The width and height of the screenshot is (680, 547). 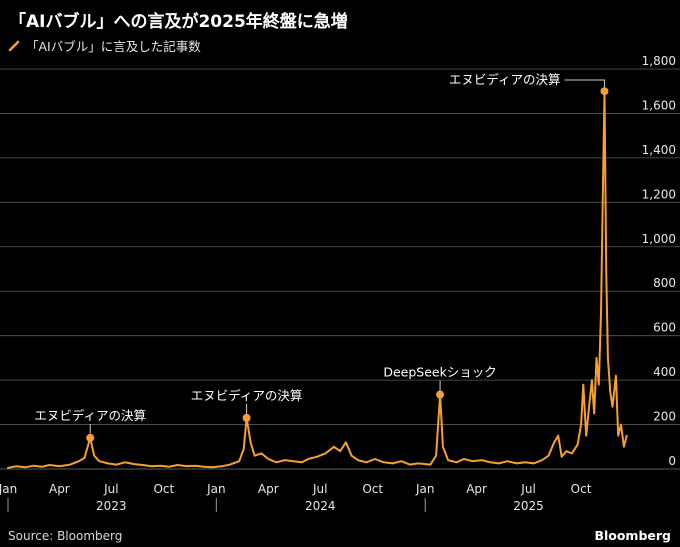 I want to click on y-tick-label: 0, so click(x=672, y=461).